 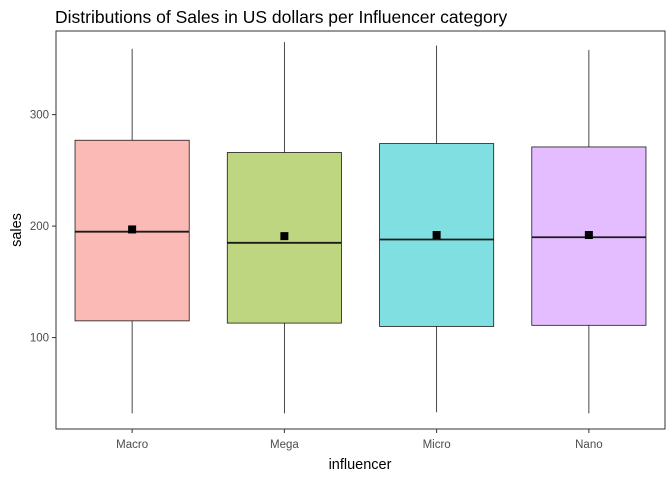 I want to click on box-nano, so click(x=589, y=231).